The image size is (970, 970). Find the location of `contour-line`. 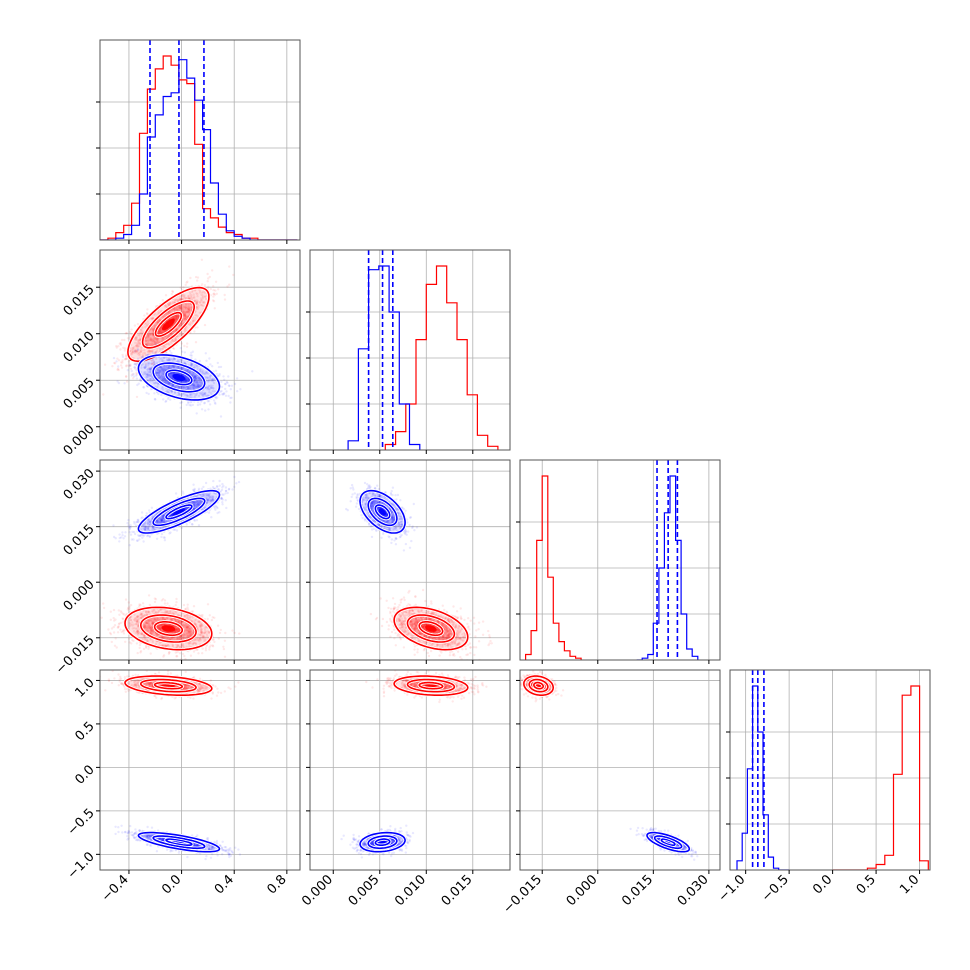

contour-line is located at coordinates (168, 324).